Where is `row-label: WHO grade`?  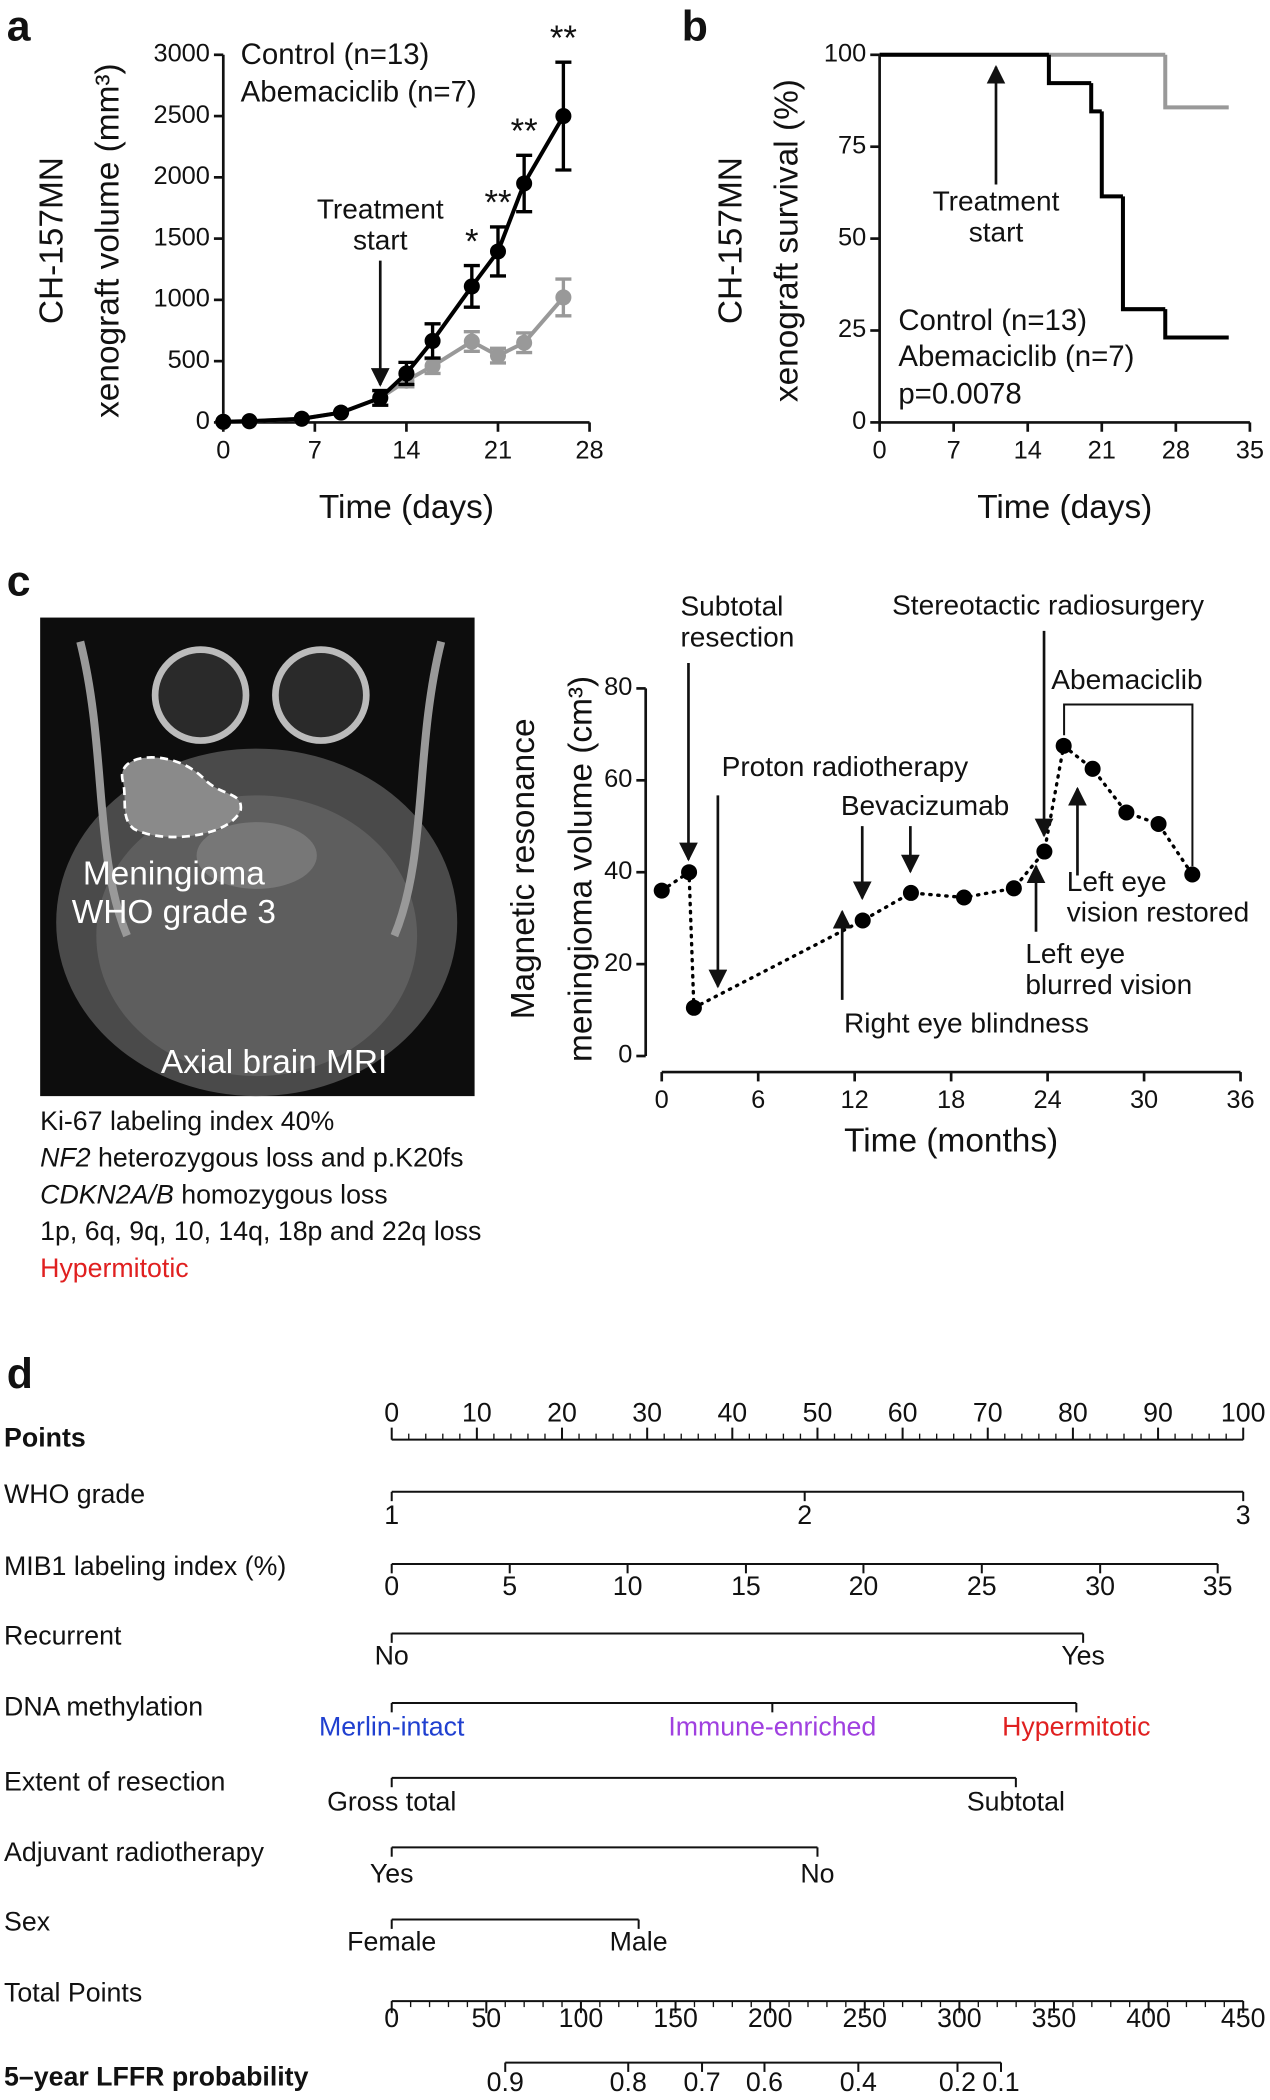
row-label: WHO grade is located at coordinates (74, 1494).